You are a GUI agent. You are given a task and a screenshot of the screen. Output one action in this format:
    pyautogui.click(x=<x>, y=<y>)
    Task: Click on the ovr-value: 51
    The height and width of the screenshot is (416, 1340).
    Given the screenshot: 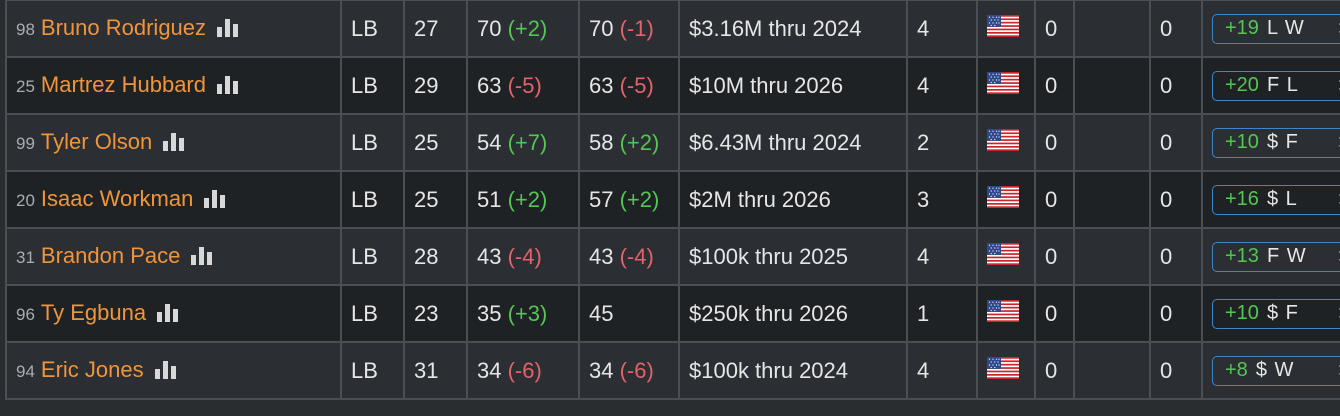 What is the action you would take?
    pyautogui.click(x=489, y=199)
    